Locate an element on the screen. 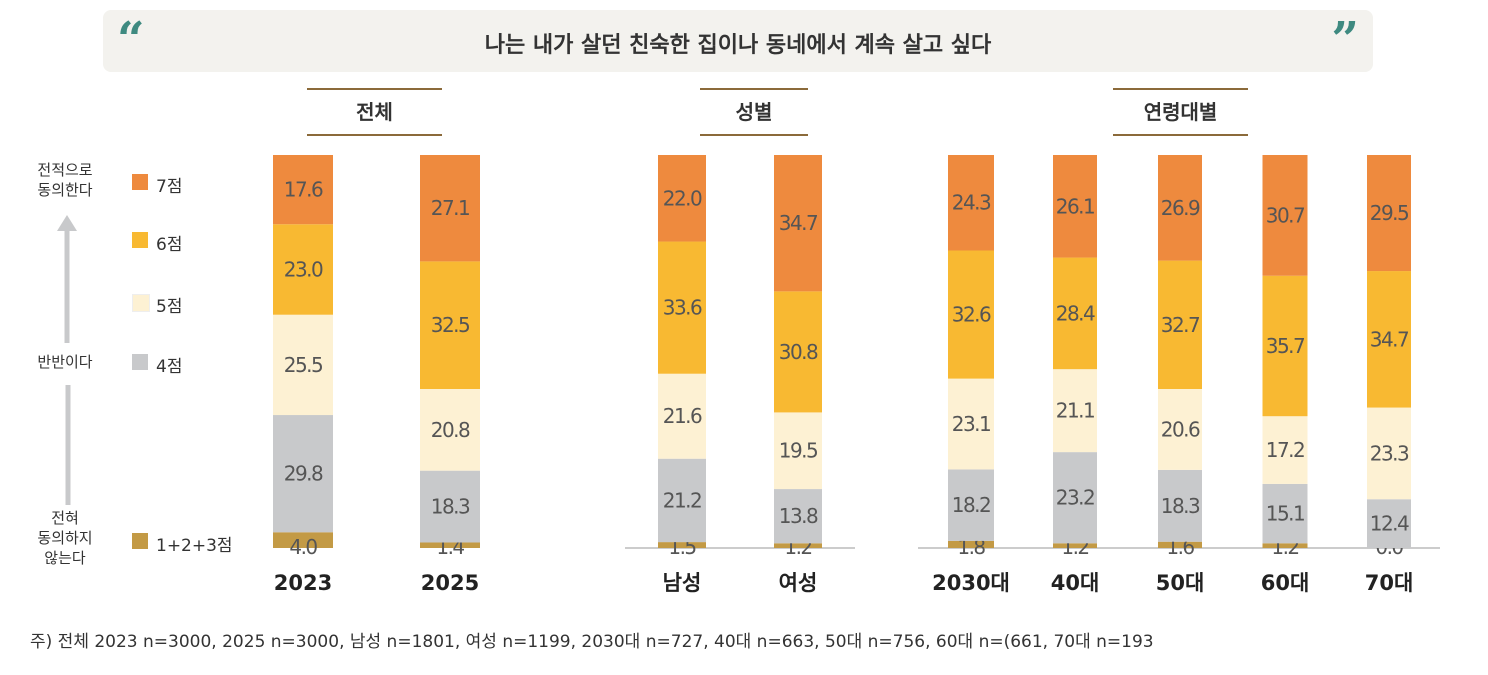 The height and width of the screenshot is (675, 1488). data-label: 28.4 is located at coordinates (1075, 313).